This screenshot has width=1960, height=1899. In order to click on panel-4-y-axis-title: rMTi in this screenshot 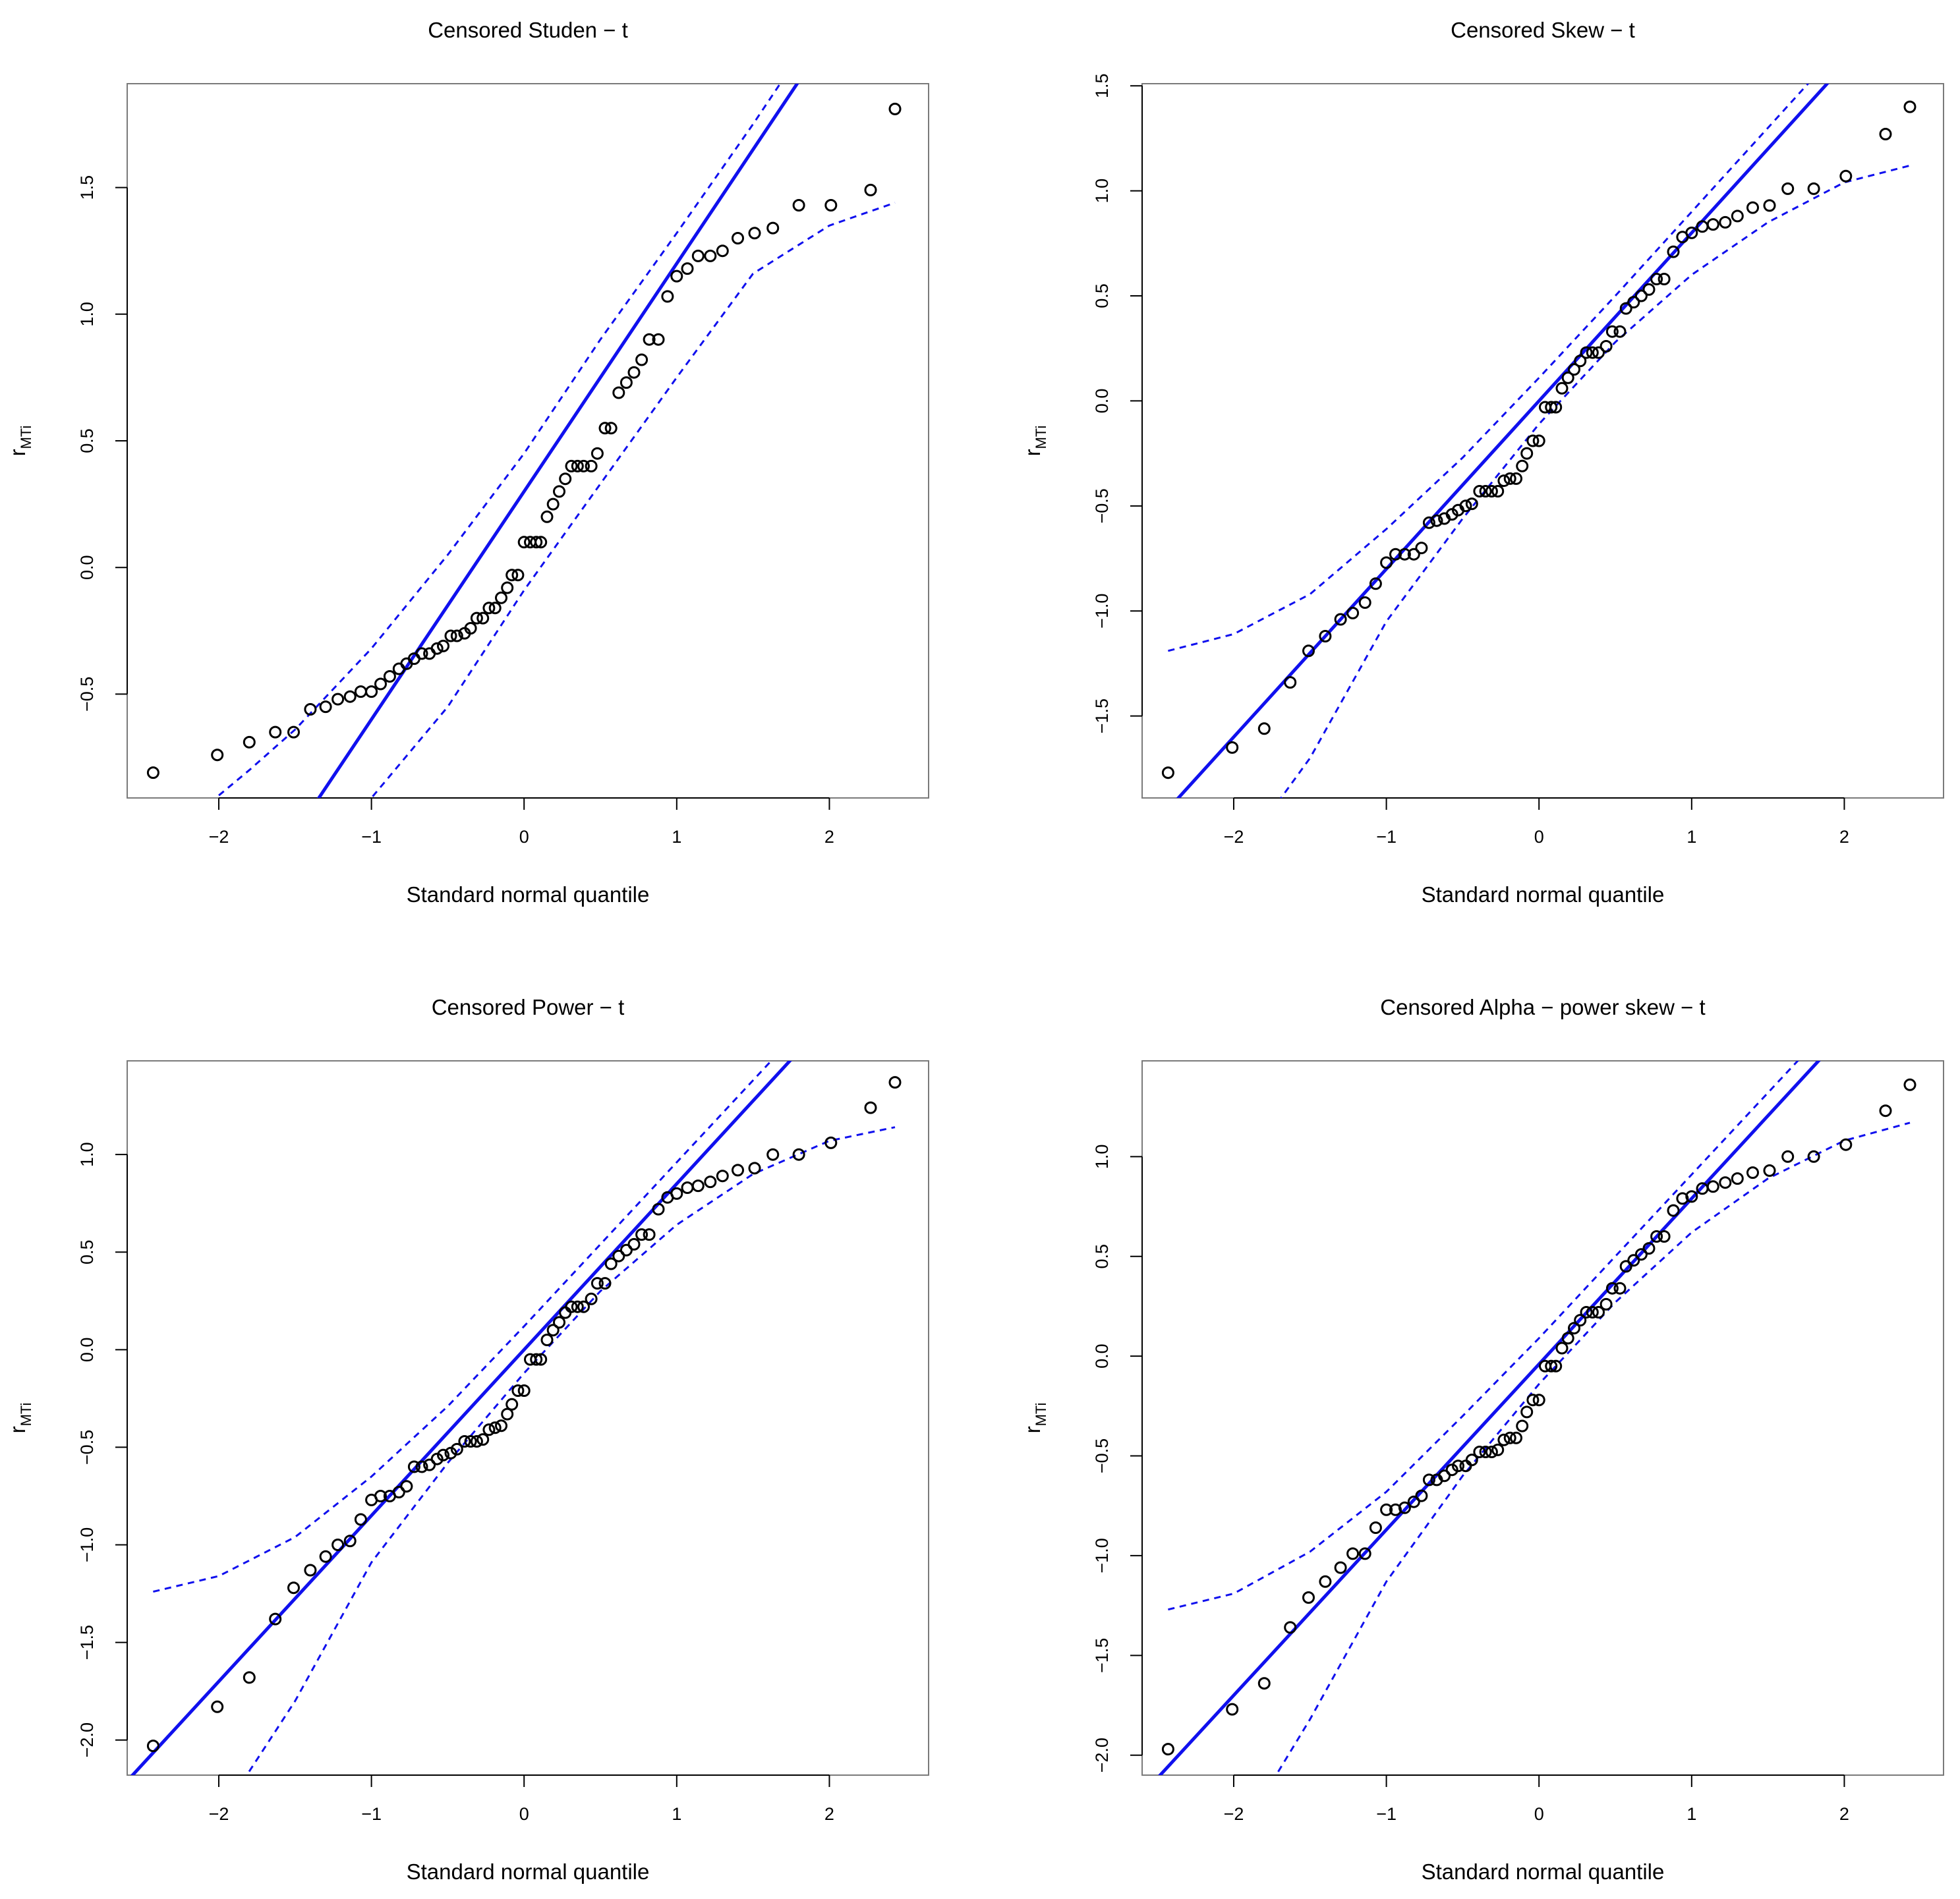, I will do `click(1035, 1419)`.